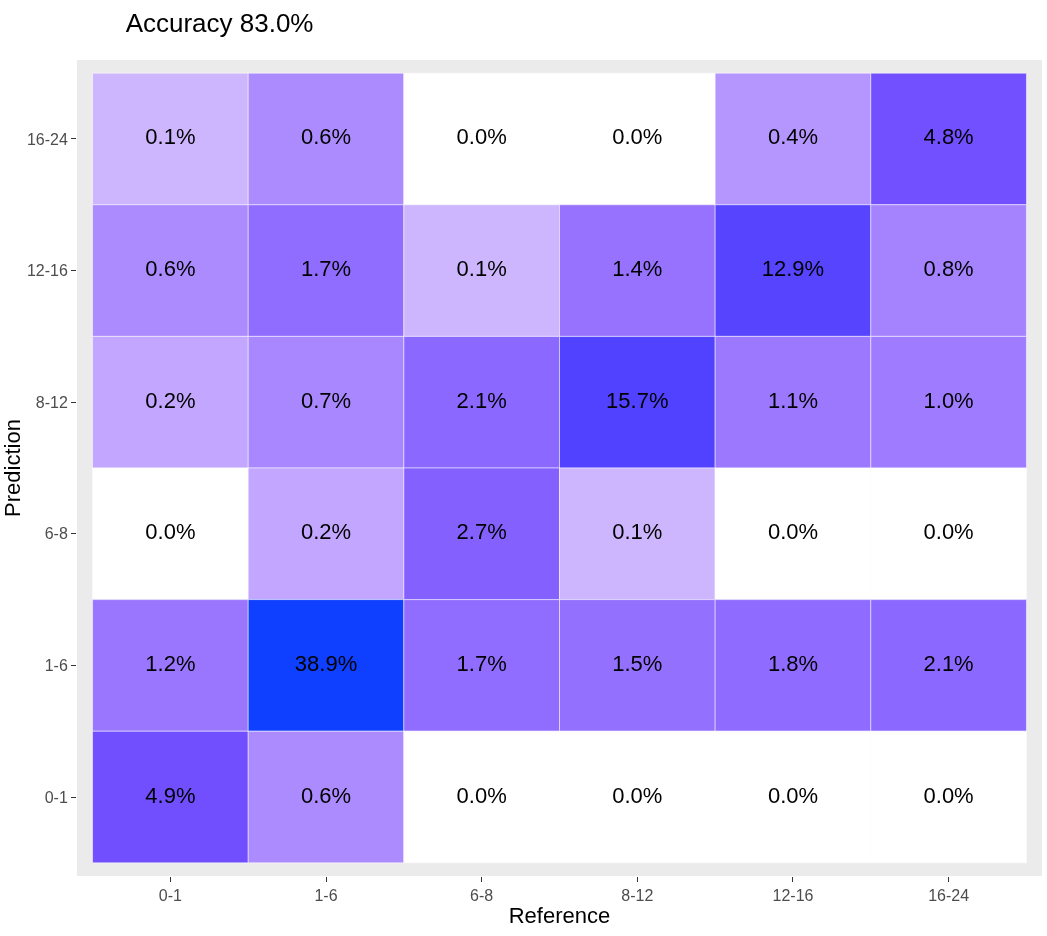 The image size is (1047, 936). I want to click on data-label: 1.8%, so click(793, 663).